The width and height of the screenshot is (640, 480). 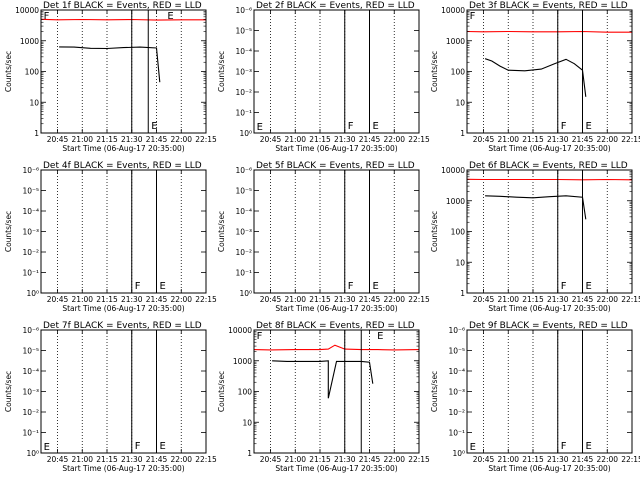 I want to click on panel-title: Det 8f BLACK = Events, RED = LLD, so click(x=335, y=326).